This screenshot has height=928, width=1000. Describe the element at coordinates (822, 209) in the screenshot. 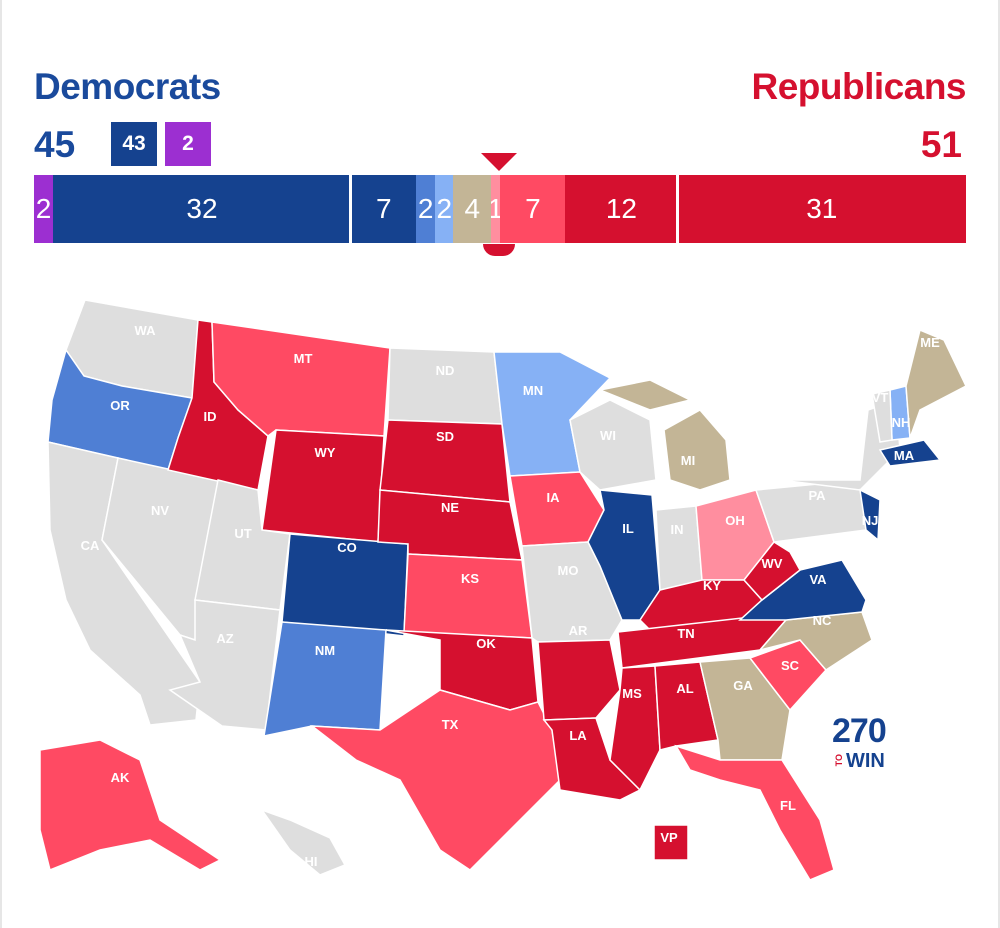

I see `bar-segment: 31` at that location.